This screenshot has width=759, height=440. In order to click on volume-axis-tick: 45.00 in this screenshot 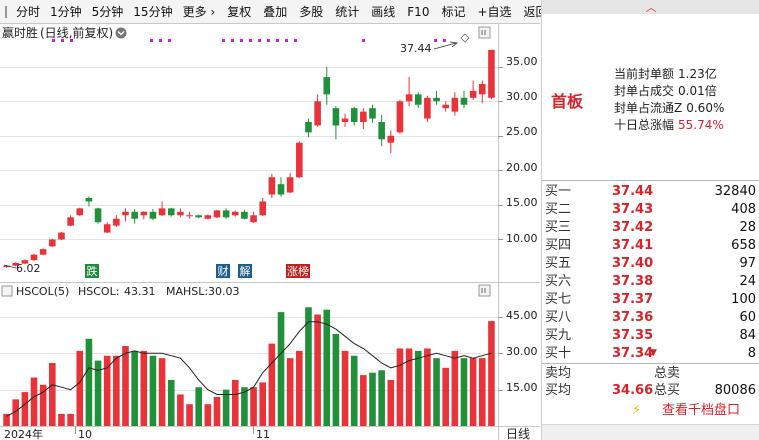, I will do `click(522, 315)`.